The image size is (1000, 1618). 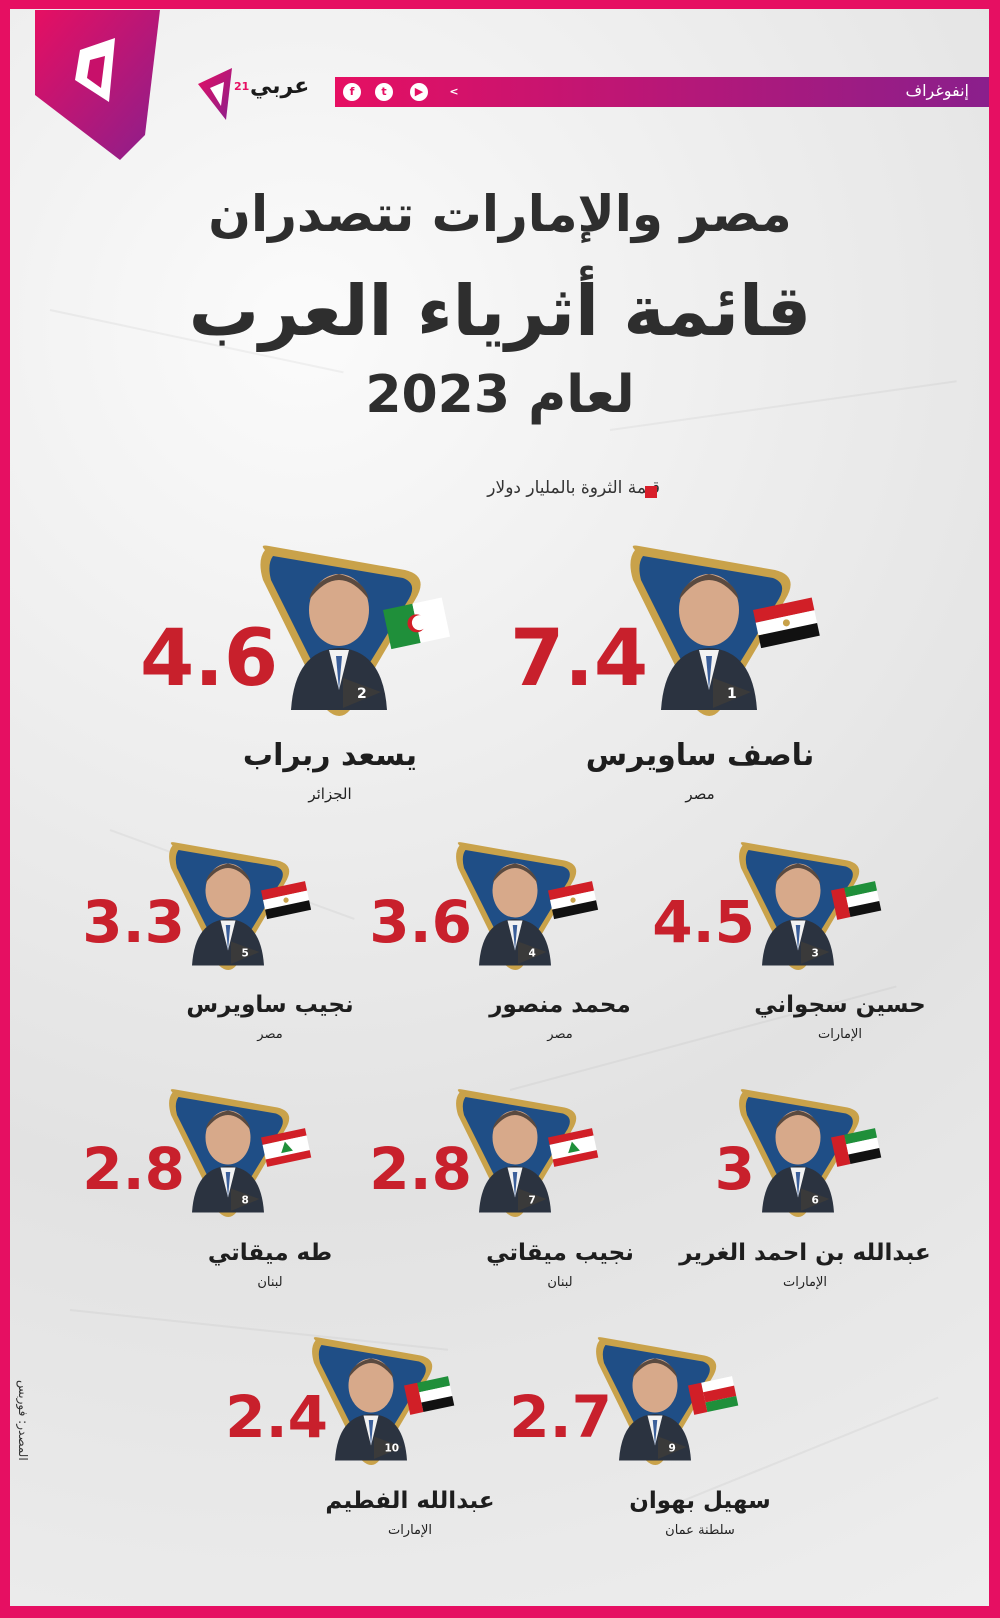 What do you see at coordinates (383, 1401) in the screenshot?
I see `portrait-frame: 10` at bounding box center [383, 1401].